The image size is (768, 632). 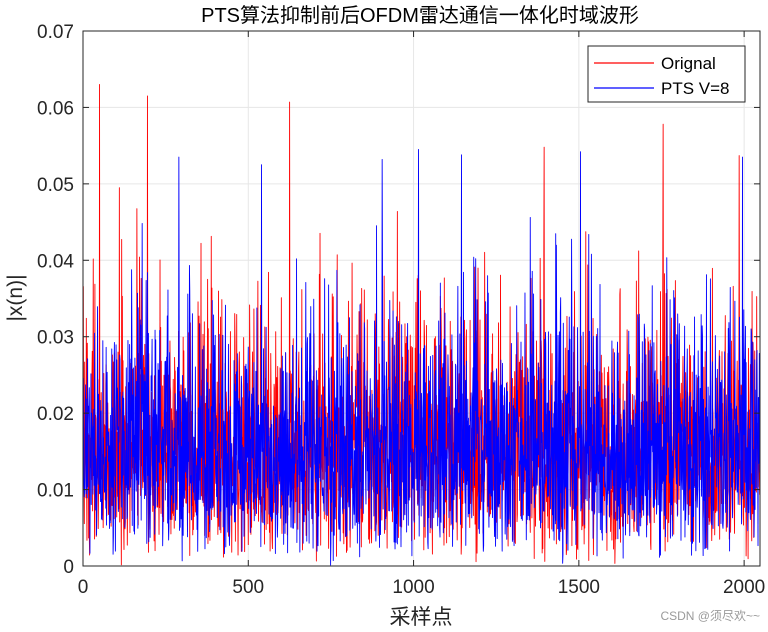 What do you see at coordinates (55, 338) in the screenshot?
I see `y-tick-label: 0.03` at bounding box center [55, 338].